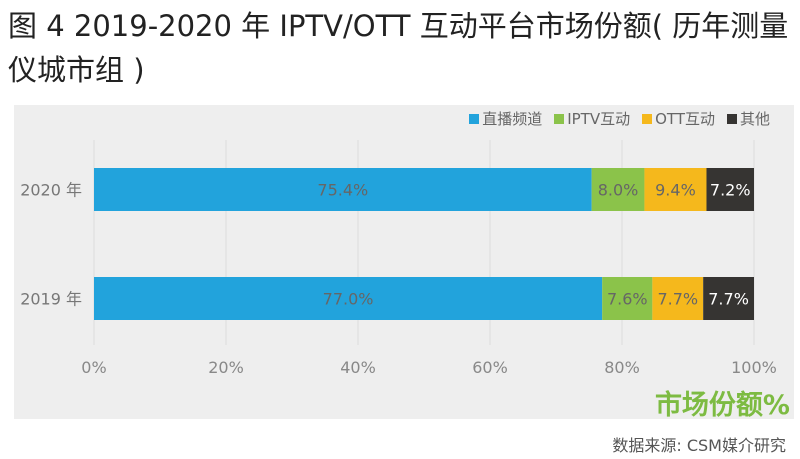 The image size is (800, 459). What do you see at coordinates (685, 119) in the screenshot?
I see `legend-label: OTT互动` at bounding box center [685, 119].